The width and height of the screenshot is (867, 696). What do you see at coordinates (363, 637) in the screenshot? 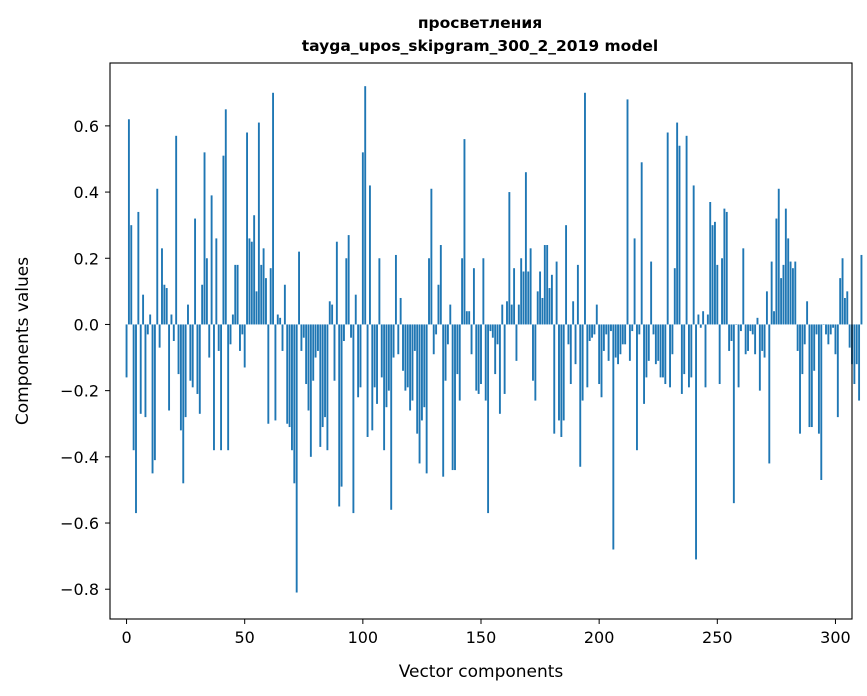
I see `x-tick-label: 100` at bounding box center [363, 637].